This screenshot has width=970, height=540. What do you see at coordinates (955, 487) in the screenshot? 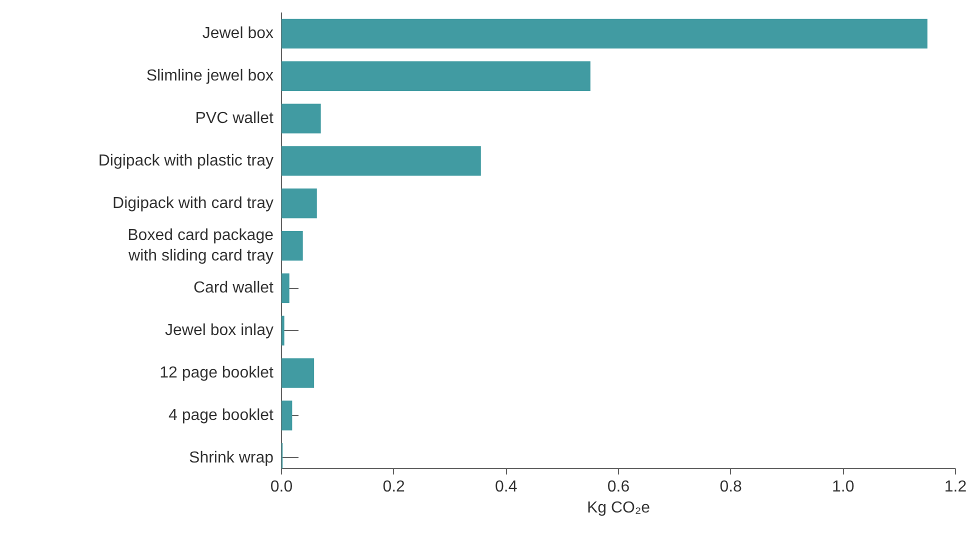
I see `x-tick-label: 1.2` at bounding box center [955, 487].